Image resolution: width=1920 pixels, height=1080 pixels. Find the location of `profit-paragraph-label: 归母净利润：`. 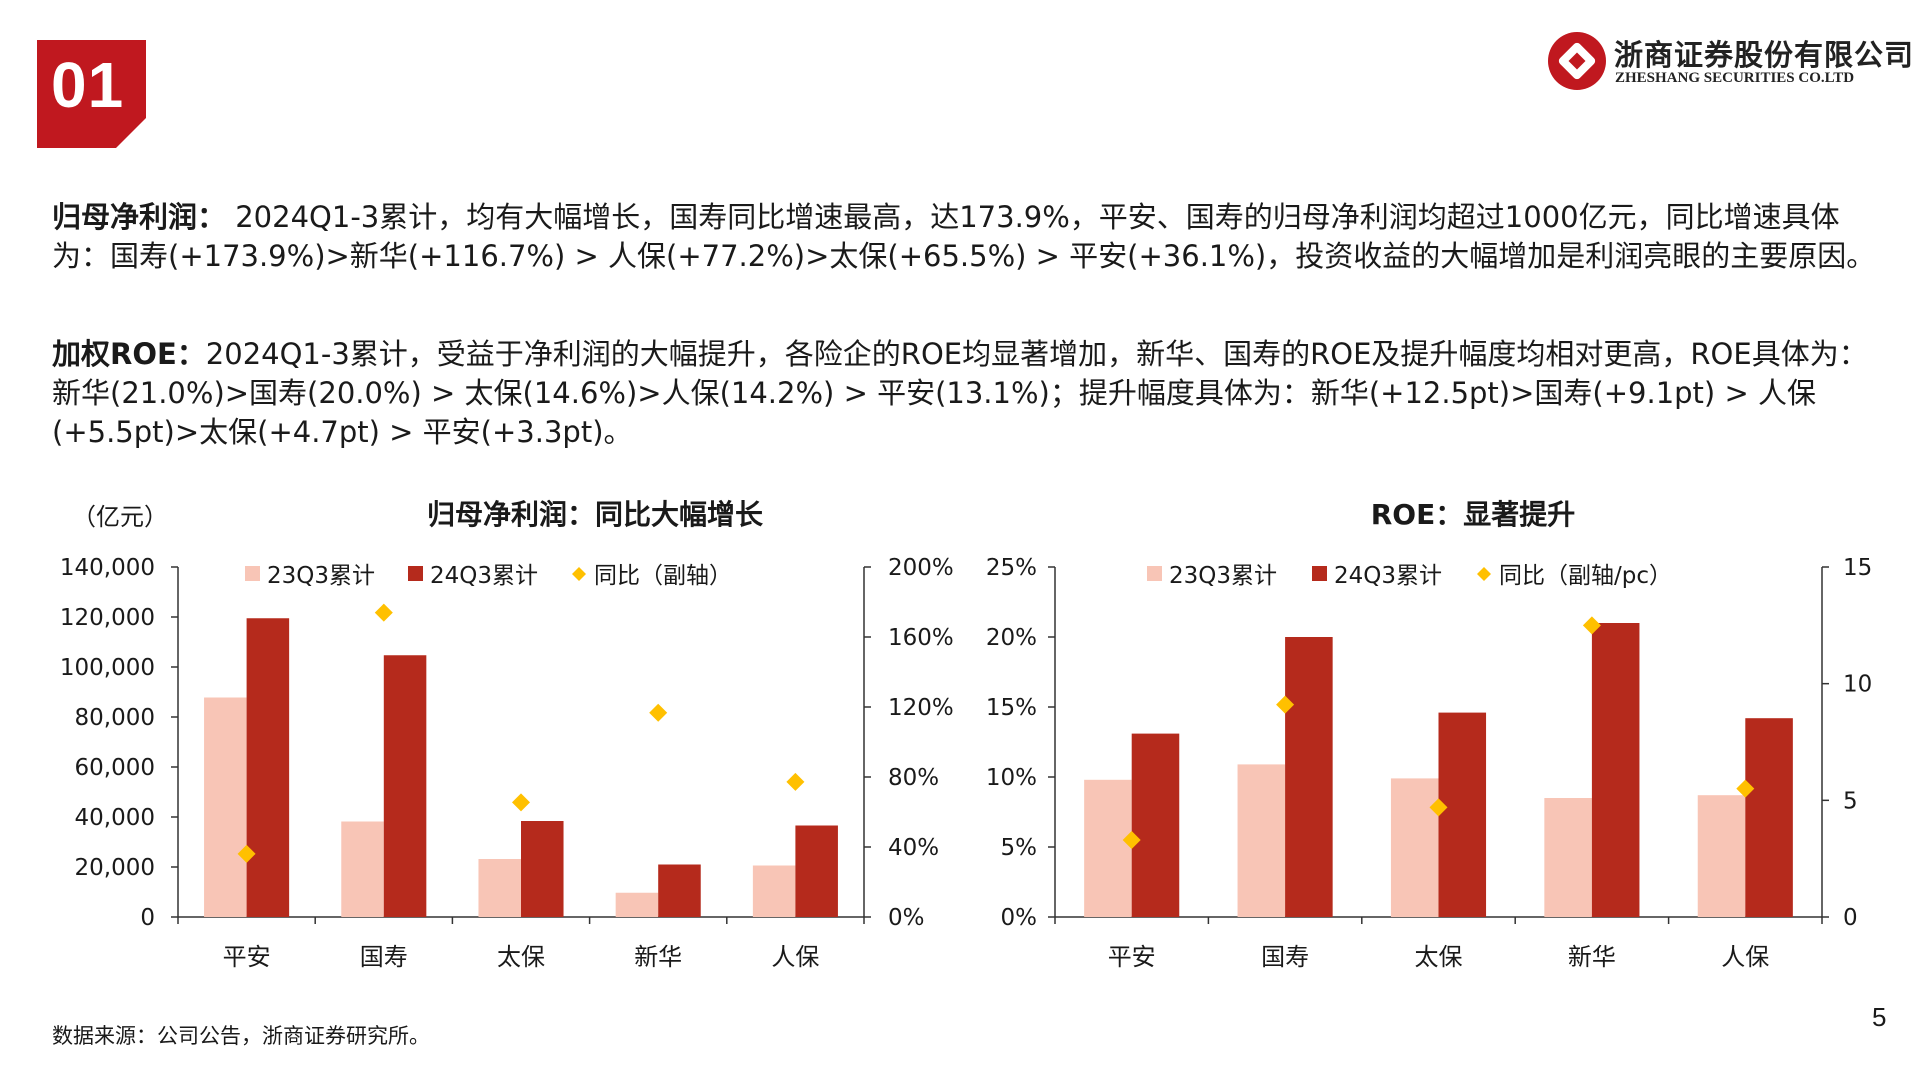

profit-paragraph-label: 归母净利润： is located at coordinates (139, 217).